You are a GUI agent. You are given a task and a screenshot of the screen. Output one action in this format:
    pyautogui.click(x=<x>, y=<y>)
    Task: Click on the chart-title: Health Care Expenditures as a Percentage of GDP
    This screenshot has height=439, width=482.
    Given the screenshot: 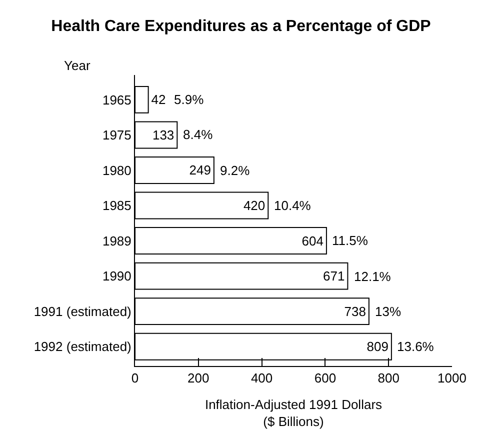 What is the action you would take?
    pyautogui.click(x=241, y=26)
    